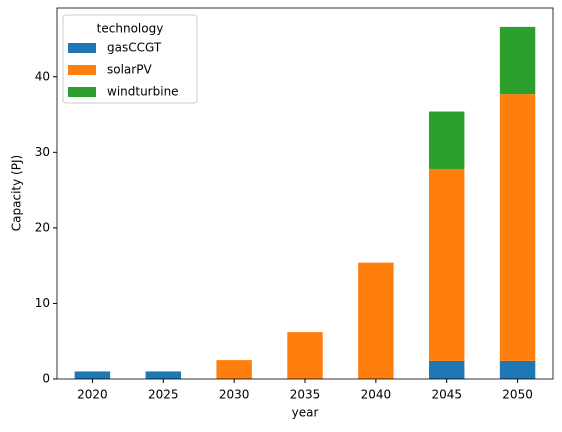  Describe the element at coordinates (376, 395) in the screenshot. I see `x-tick-label: 2040` at that location.